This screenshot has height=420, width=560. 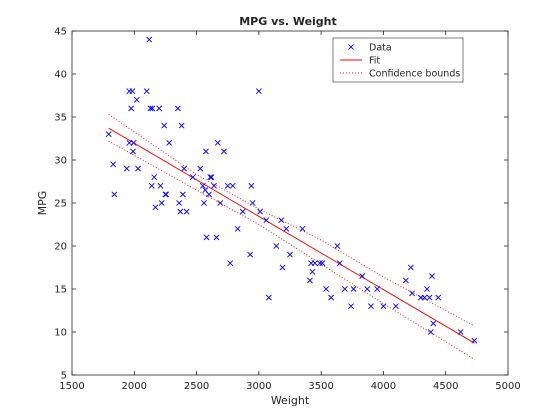 I want to click on legend-label: Fit, so click(x=374, y=61).